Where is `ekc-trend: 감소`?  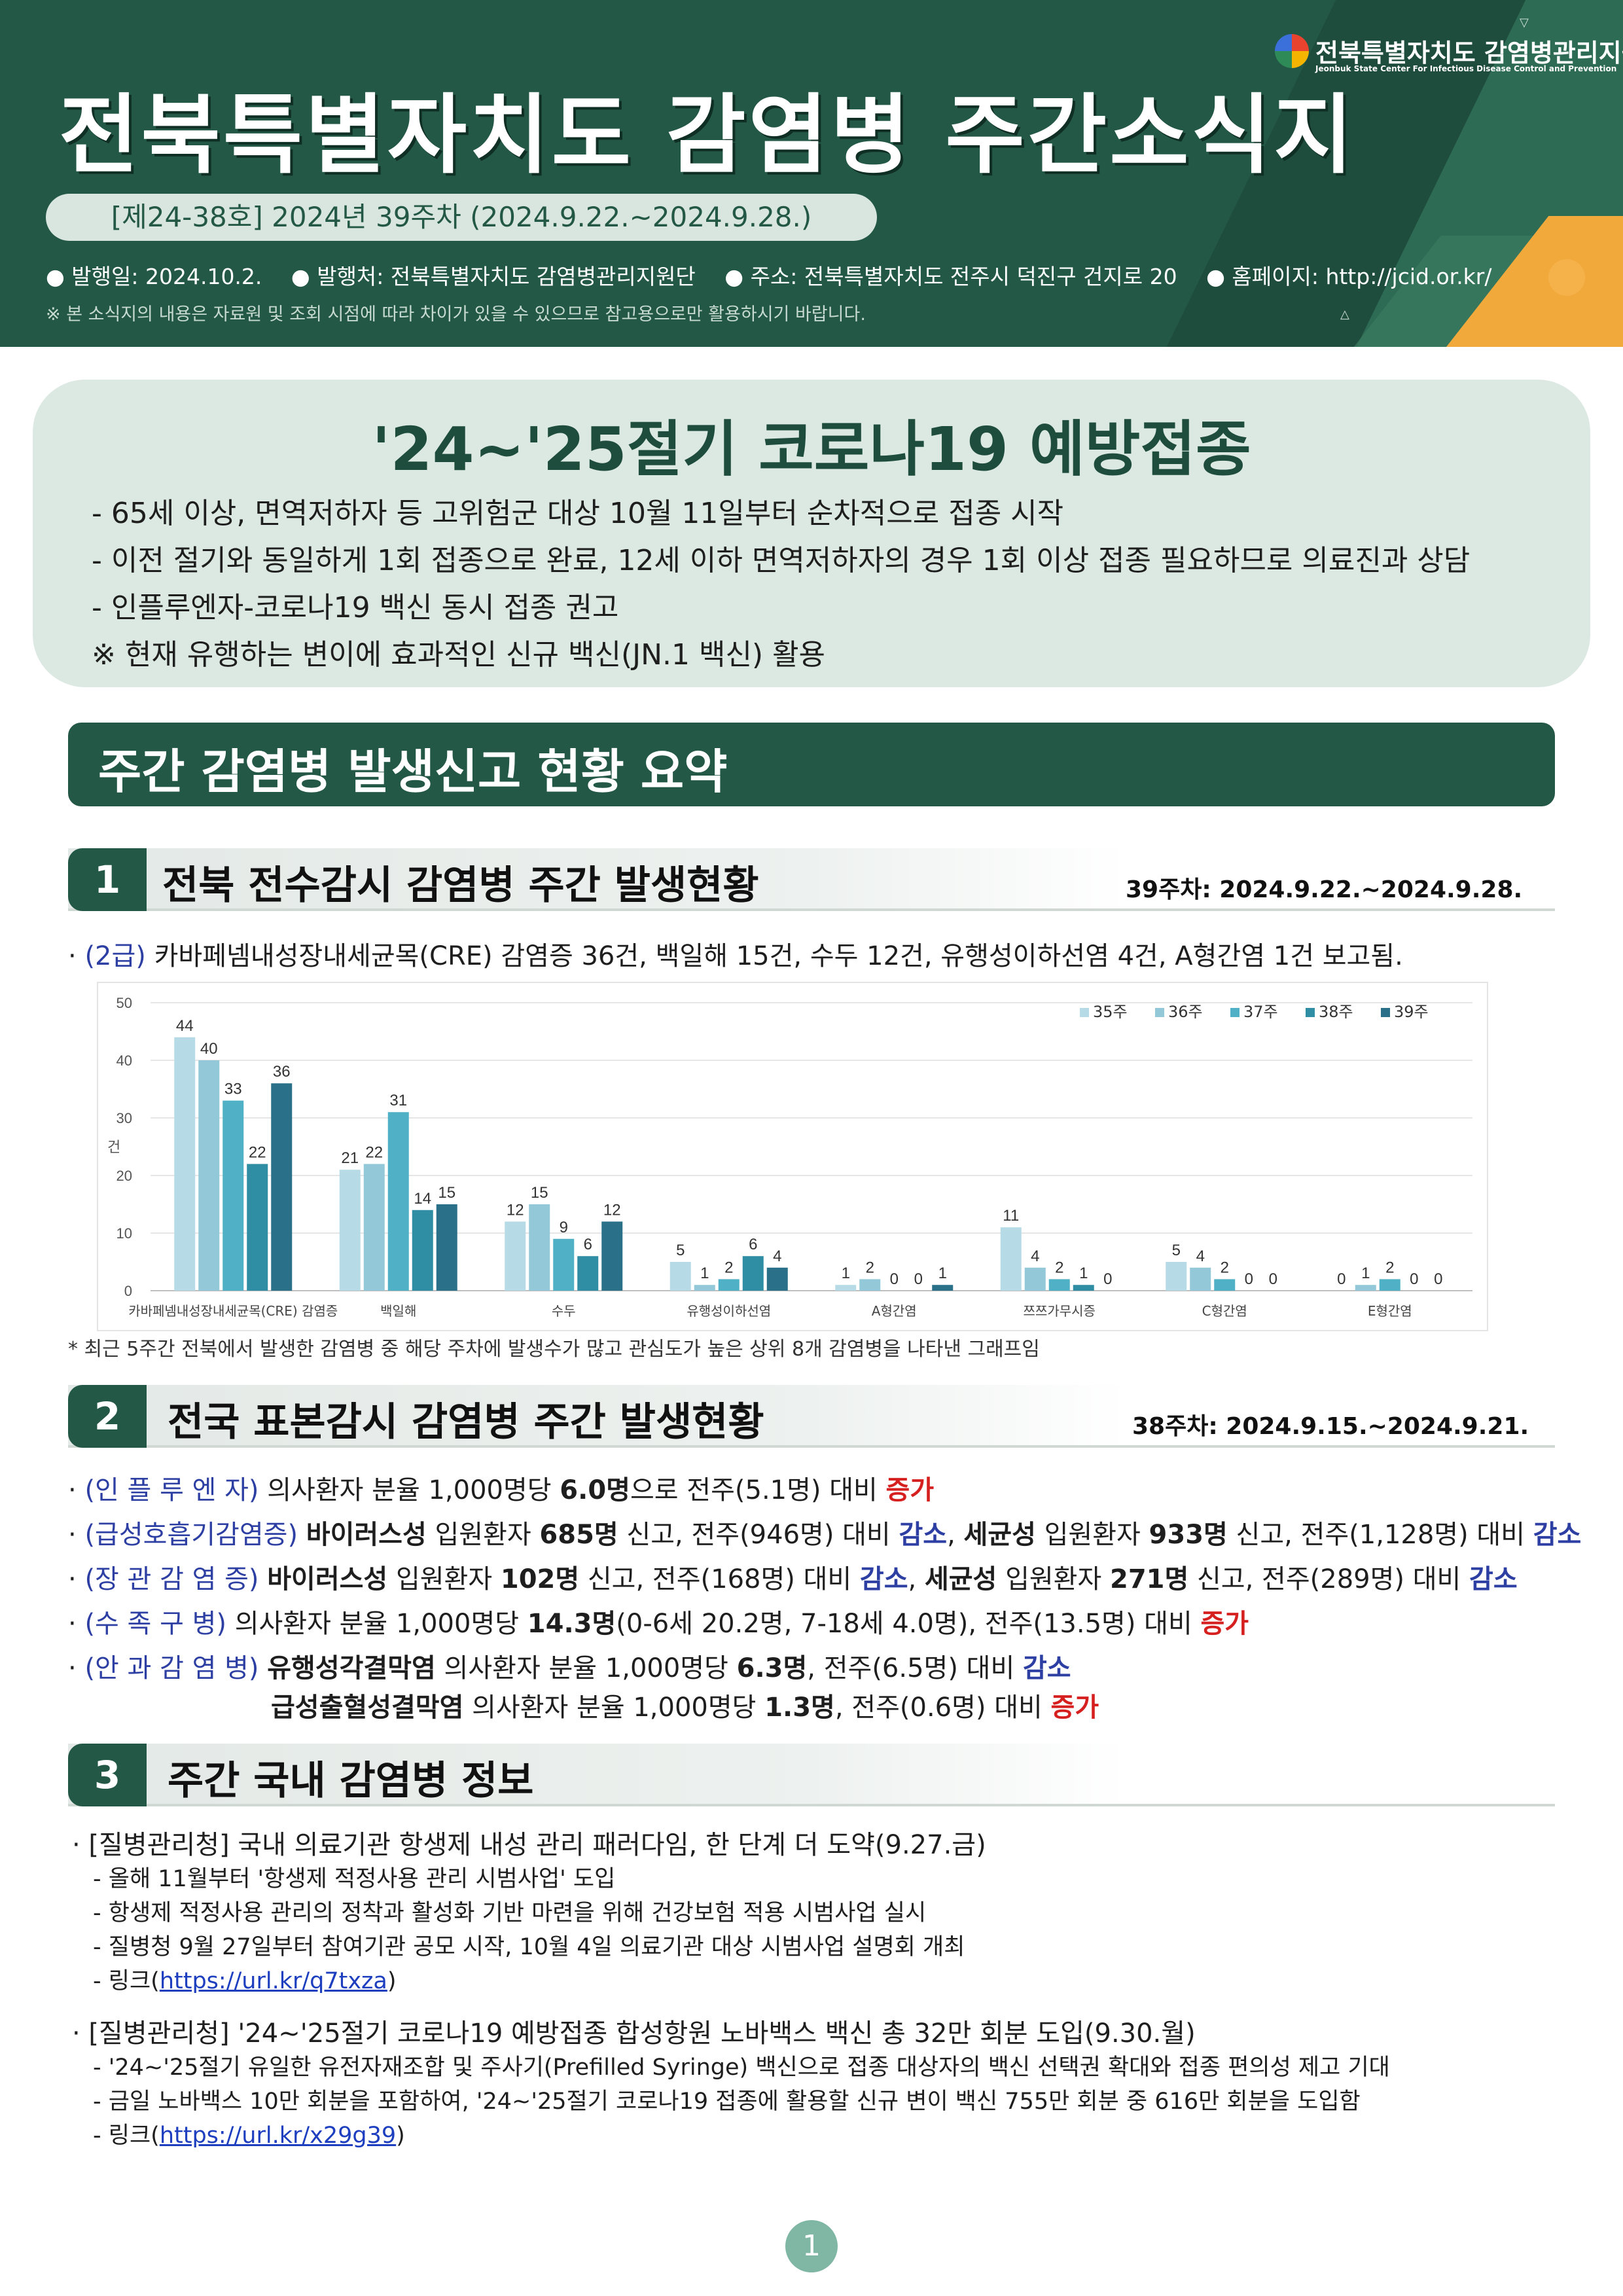
ekc-trend: 감소 is located at coordinates (1046, 1668).